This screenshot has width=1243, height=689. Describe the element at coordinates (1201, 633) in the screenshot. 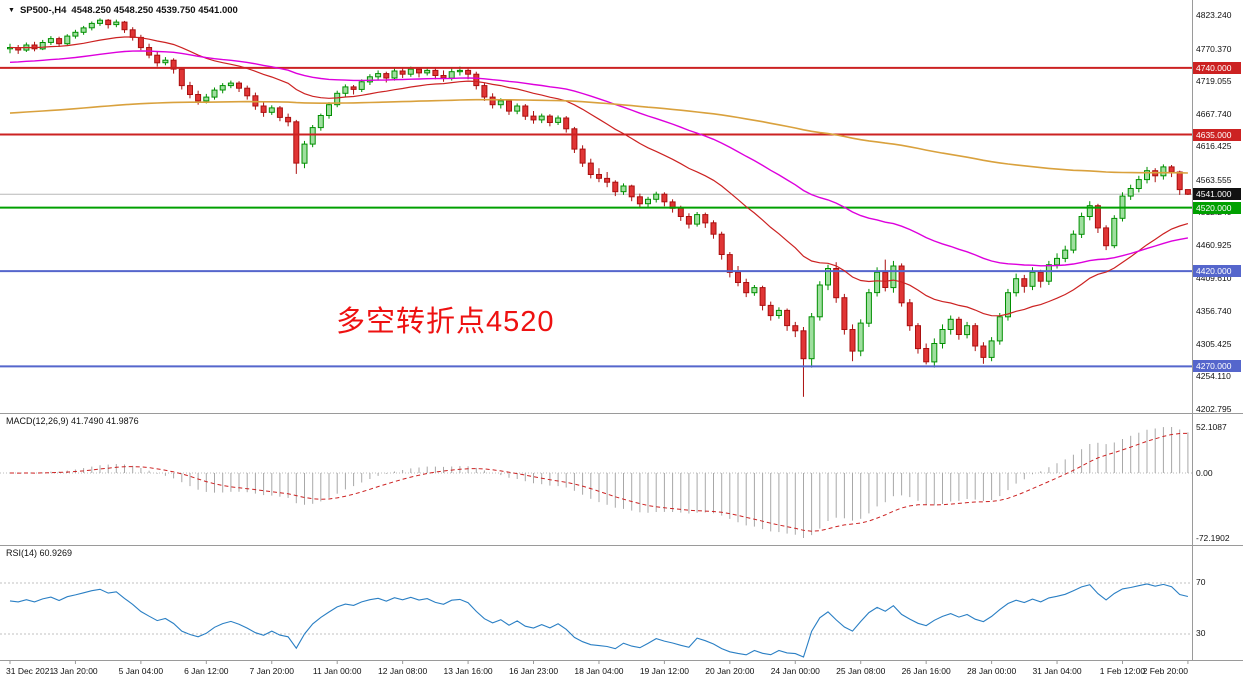

I see `rsi-scale-lower-label: 30` at that location.